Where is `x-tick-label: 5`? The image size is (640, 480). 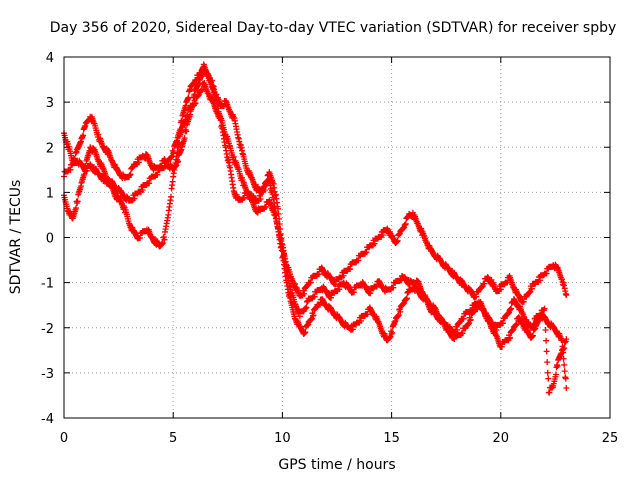 x-tick-label: 5 is located at coordinates (173, 438).